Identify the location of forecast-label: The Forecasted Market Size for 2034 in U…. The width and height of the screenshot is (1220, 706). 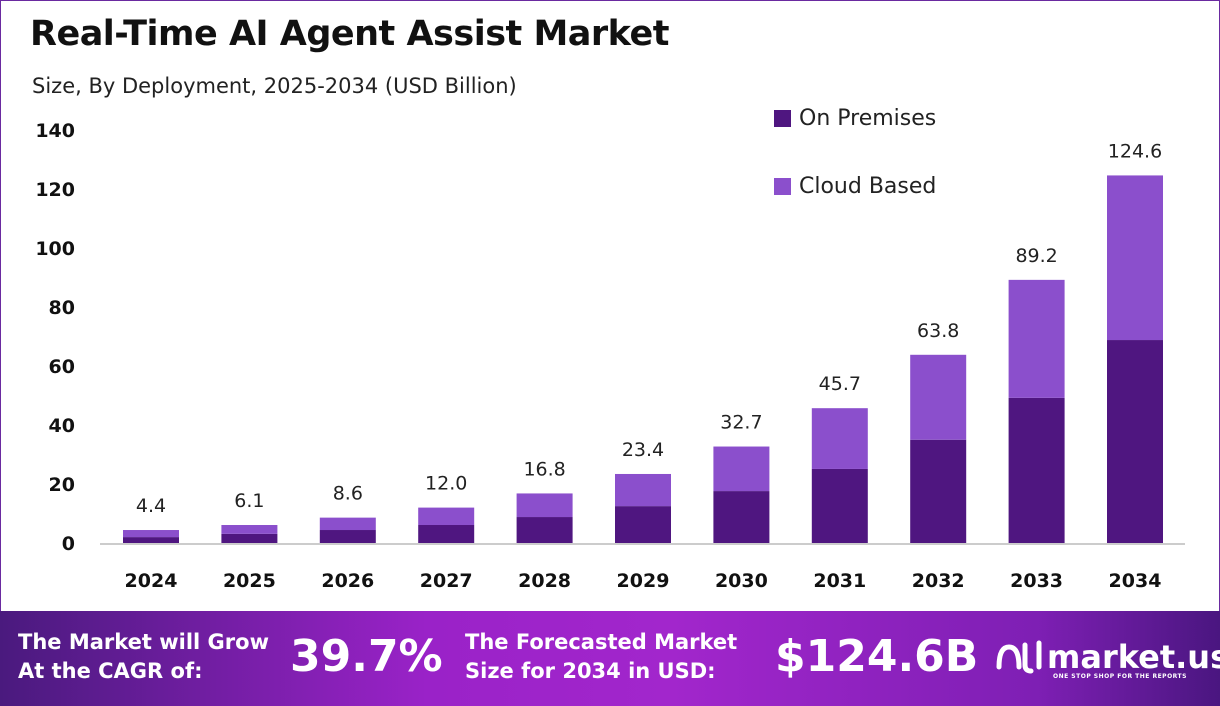
(601, 657).